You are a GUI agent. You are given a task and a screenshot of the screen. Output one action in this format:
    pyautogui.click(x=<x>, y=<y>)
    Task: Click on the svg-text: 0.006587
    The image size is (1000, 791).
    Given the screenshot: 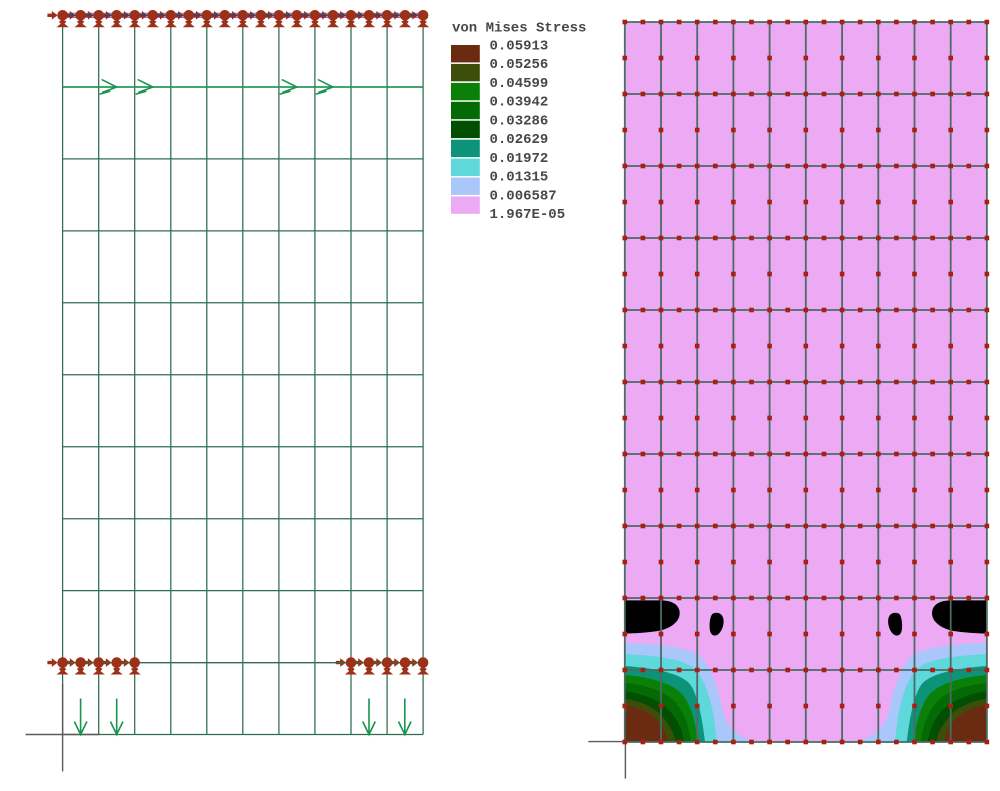 What is the action you would take?
    pyautogui.click(x=523, y=197)
    